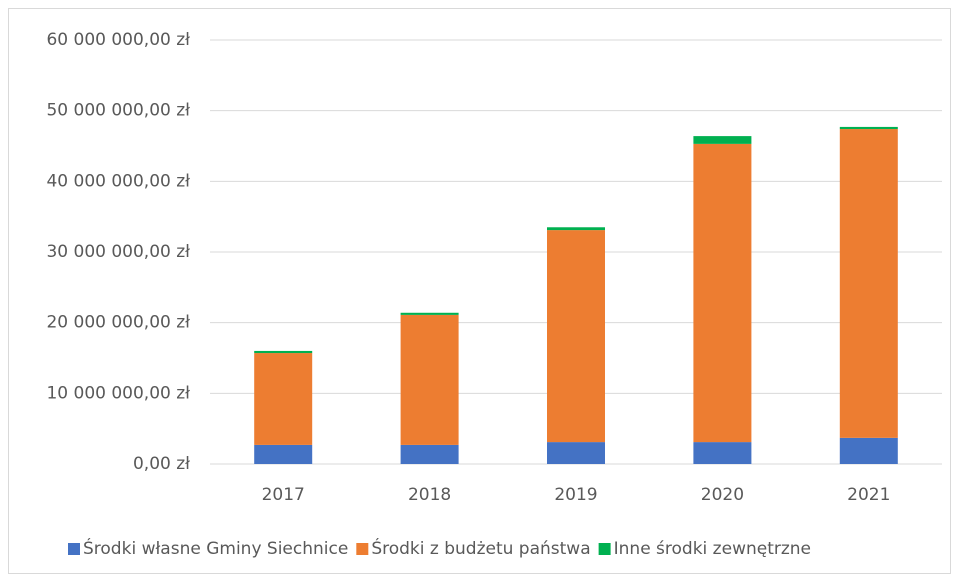 This screenshot has width=960, height=582. I want to click on y-tick-label: 40 000 000,00 zł, so click(118, 181).